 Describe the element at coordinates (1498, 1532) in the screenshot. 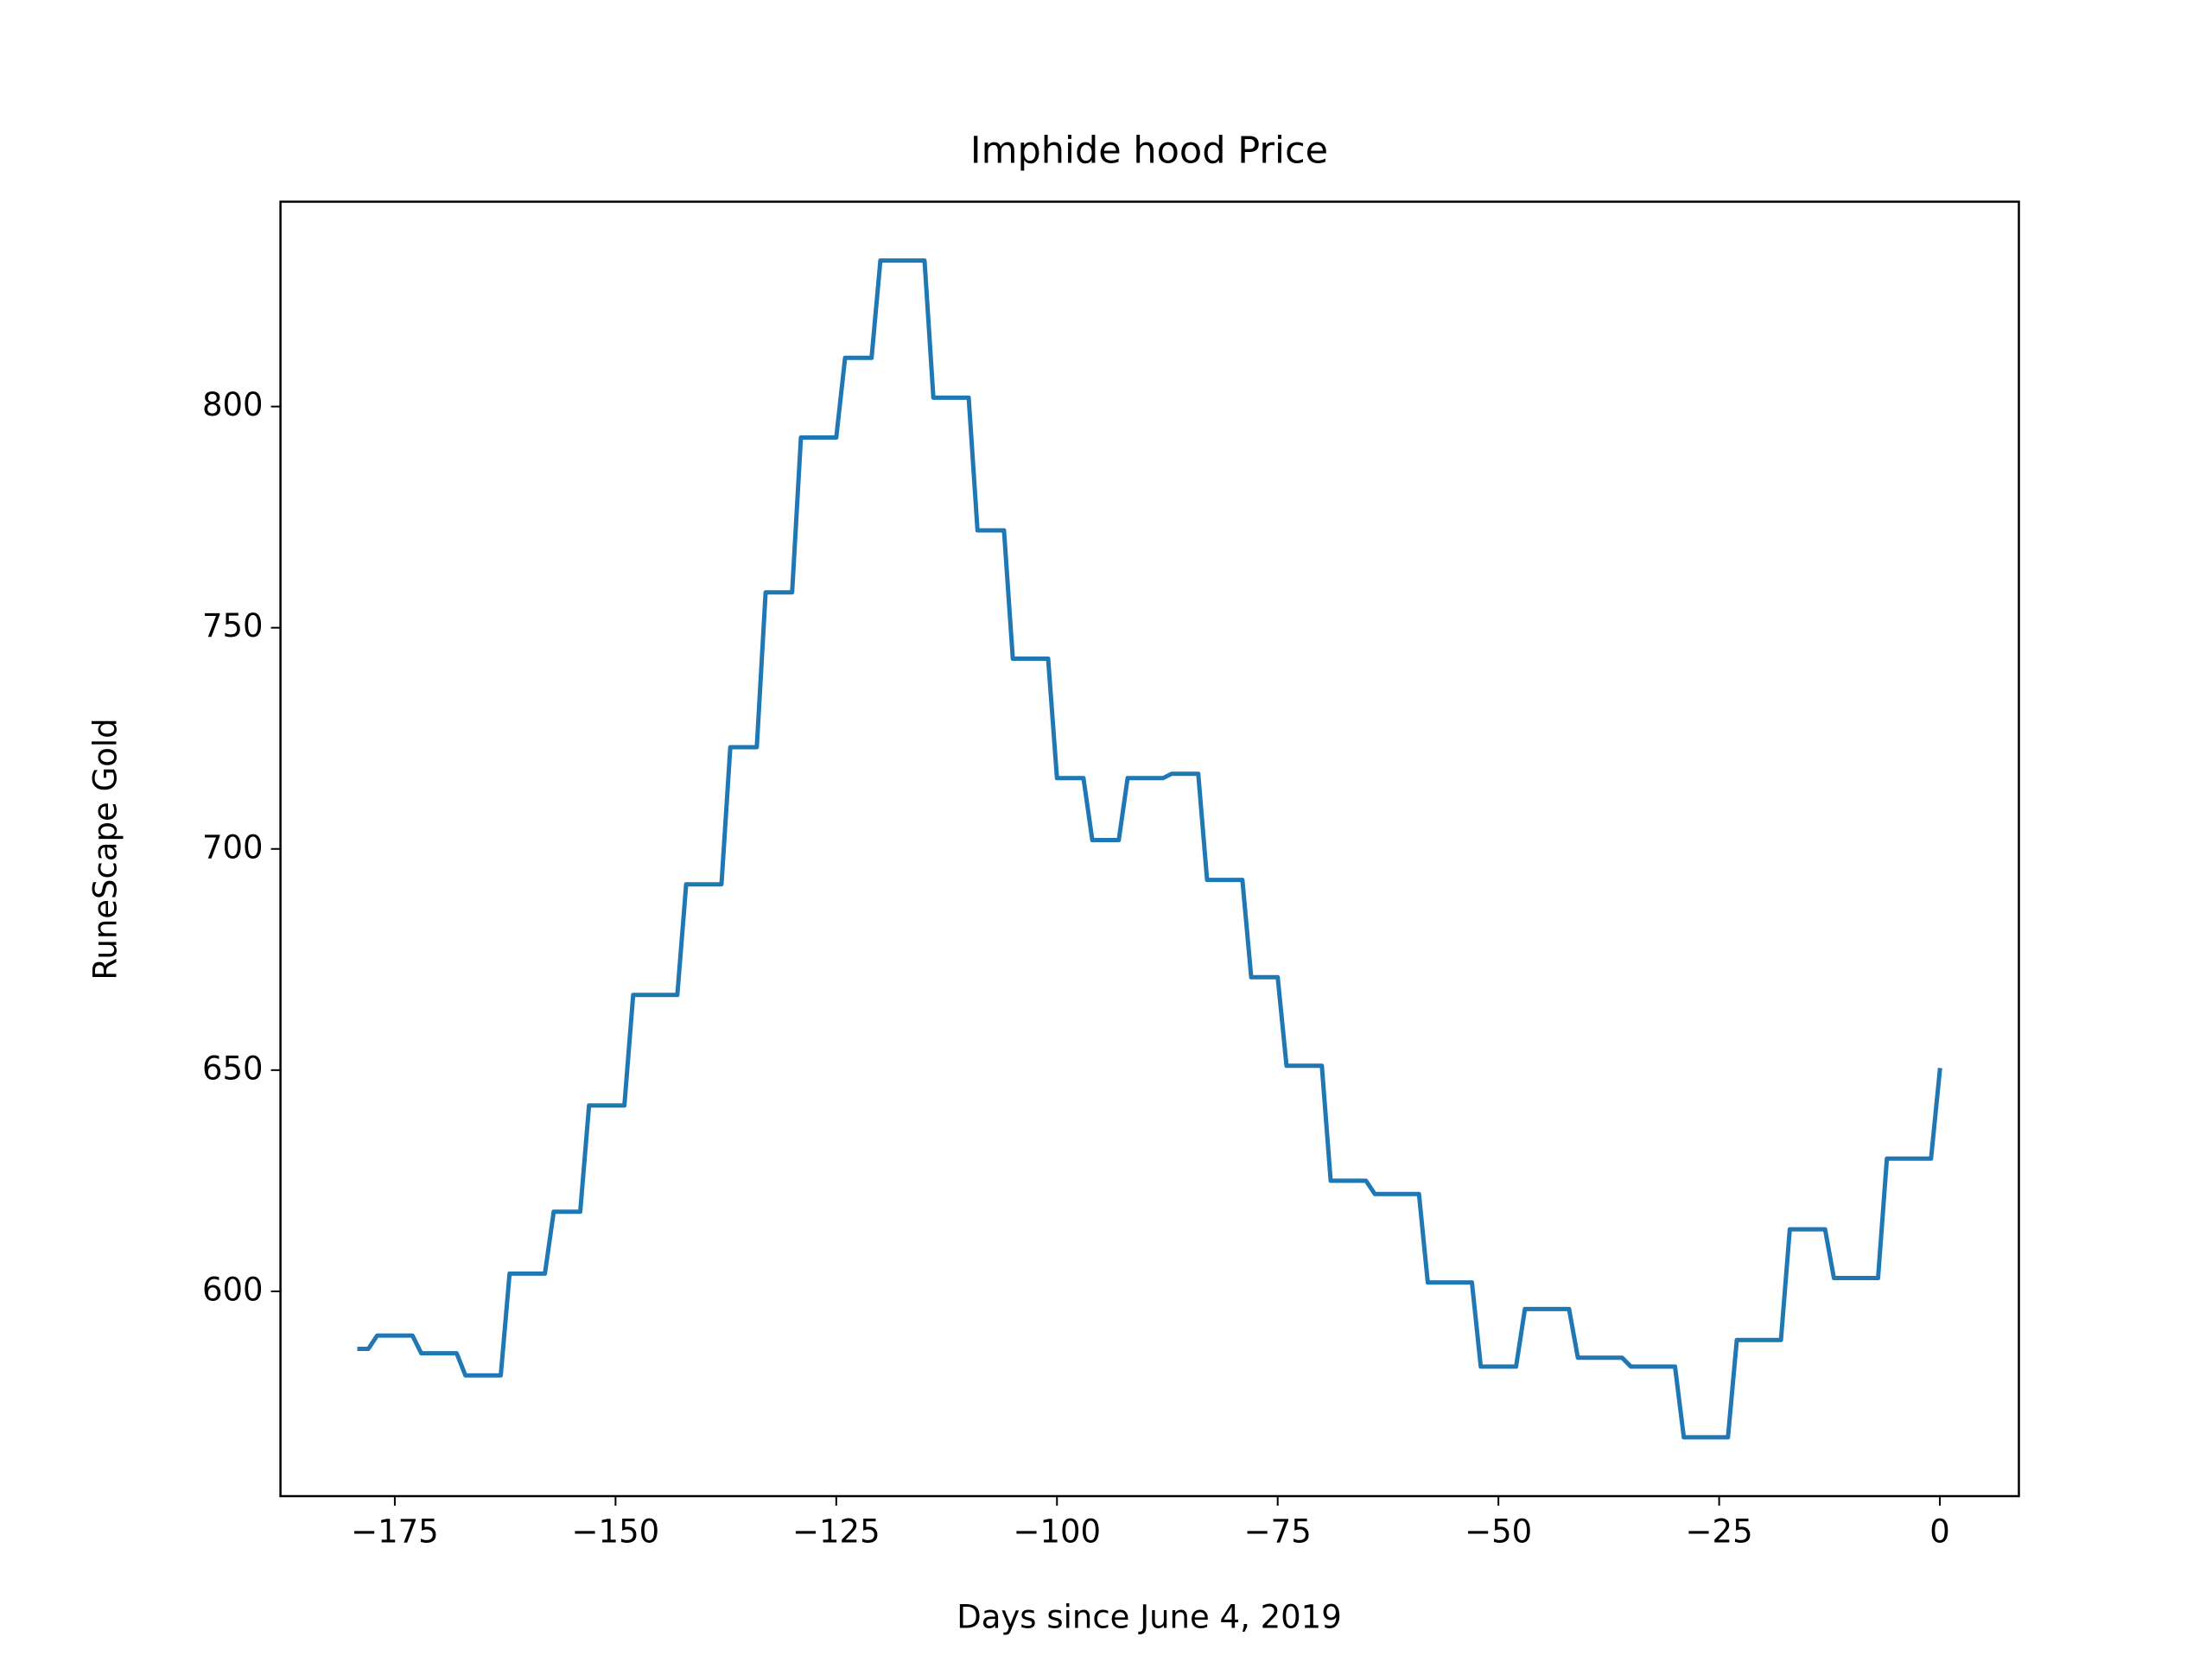

I see `x-tick-label: −50` at that location.